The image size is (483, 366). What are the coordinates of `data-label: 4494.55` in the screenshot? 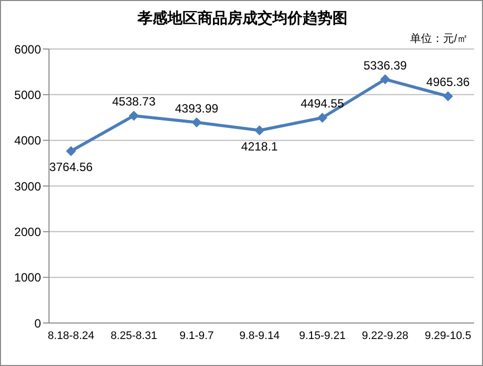 It's located at (322, 103).